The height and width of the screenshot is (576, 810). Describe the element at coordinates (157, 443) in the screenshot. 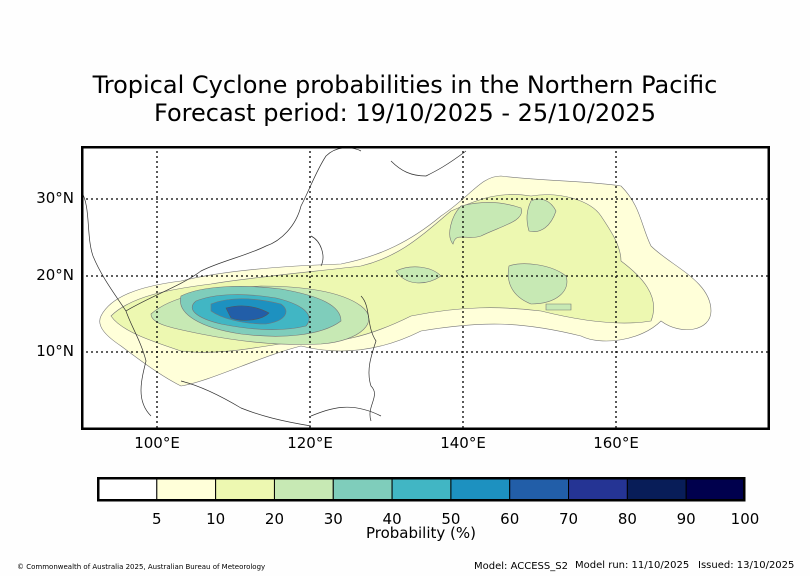

I see `lon-label-100e: 100°E` at that location.